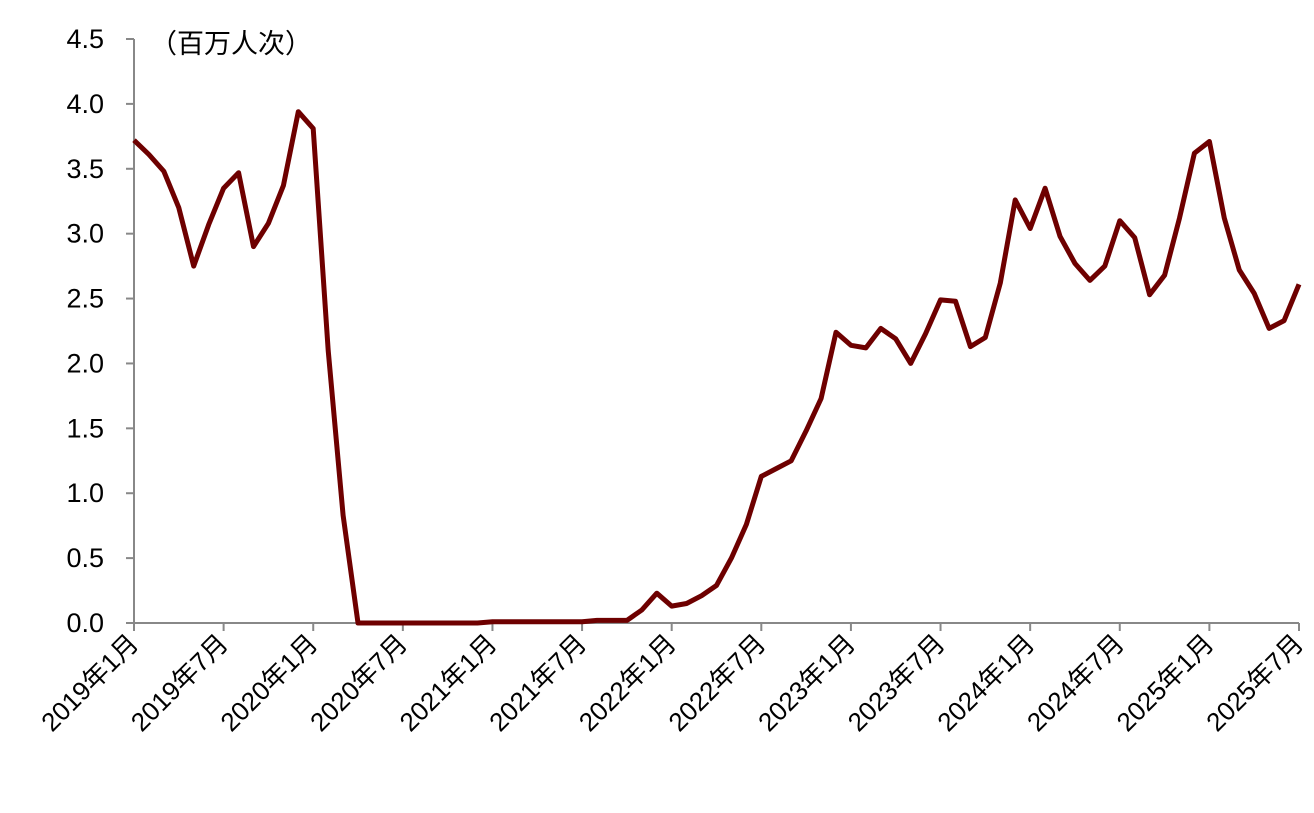 Image resolution: width=1314 pixels, height=813 pixels. I want to click on y-tick-label: 4.0, so click(85, 104).